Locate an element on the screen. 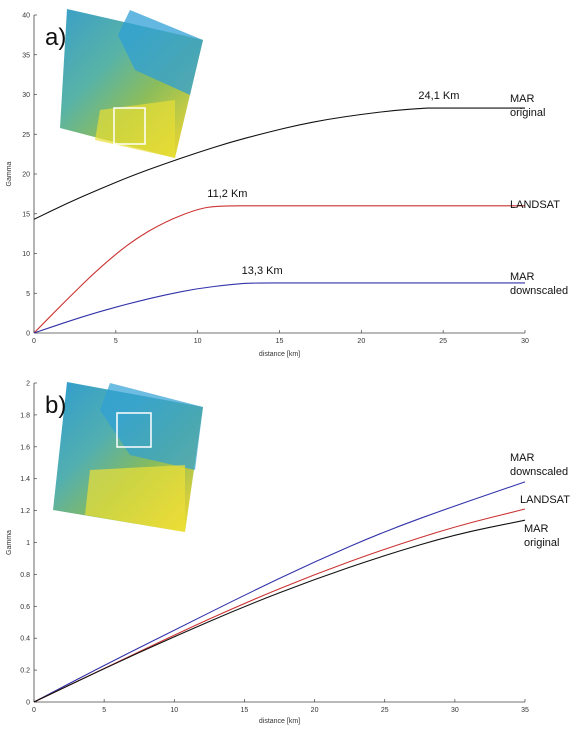  y-tick-label: 1.6 is located at coordinates (25, 447).